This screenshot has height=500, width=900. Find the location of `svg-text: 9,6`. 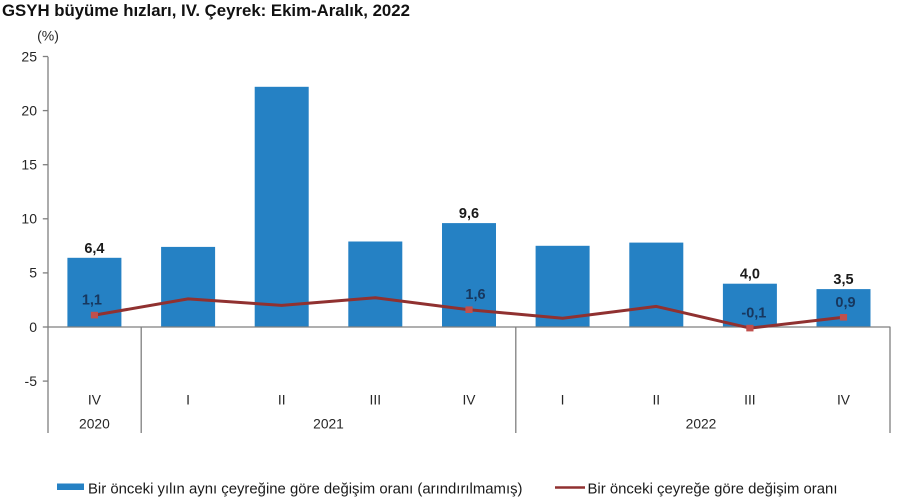

svg-text: 9,6 is located at coordinates (469, 214).